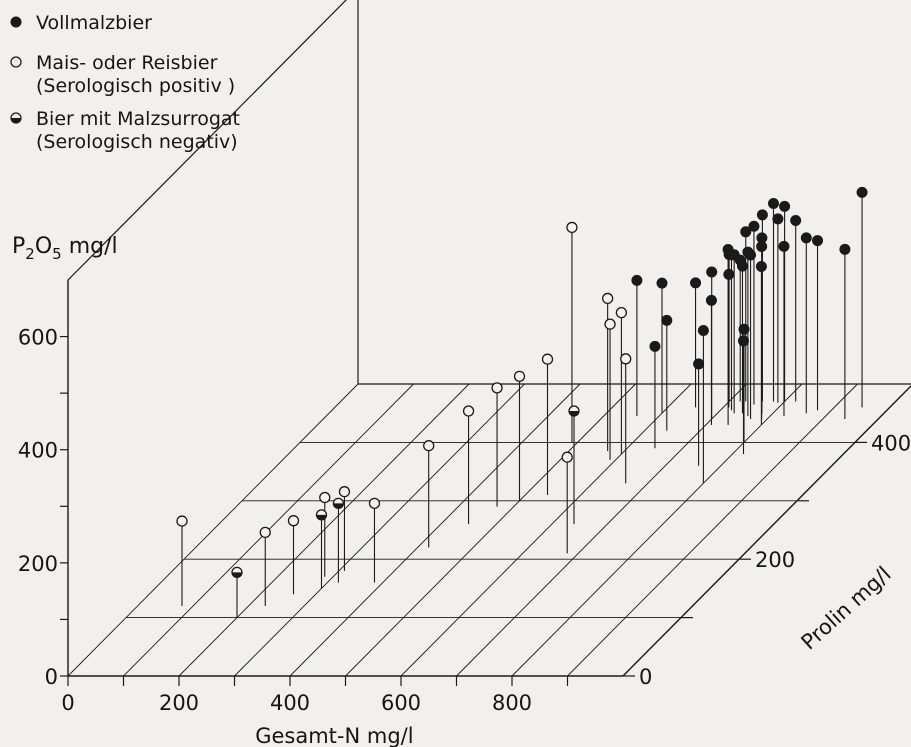  Describe the element at coordinates (38, 338) in the screenshot. I see `z-tick-label: 600` at that location.